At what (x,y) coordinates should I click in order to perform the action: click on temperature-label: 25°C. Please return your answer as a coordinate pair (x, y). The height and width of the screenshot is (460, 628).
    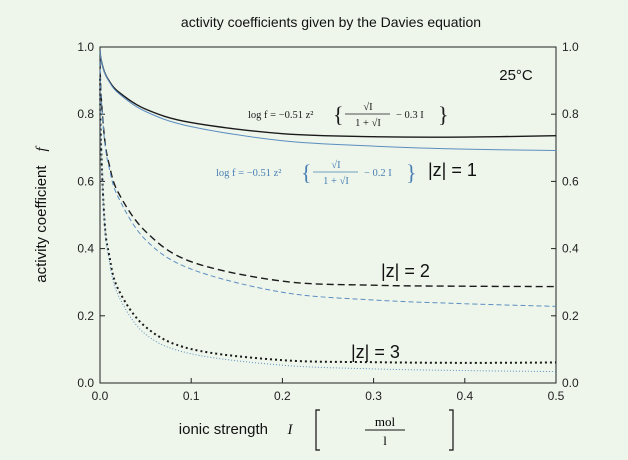
    Looking at the image, I should click on (516, 75).